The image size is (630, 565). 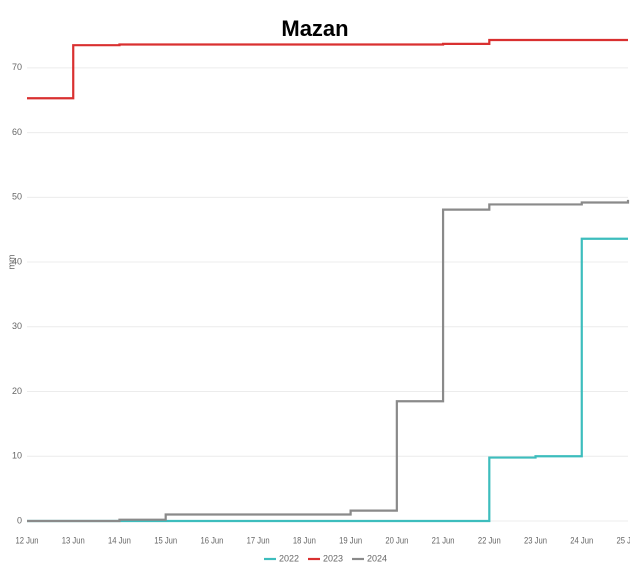 What do you see at coordinates (489, 540) in the screenshot?
I see `x-tick-label: 22 Jun` at bounding box center [489, 540].